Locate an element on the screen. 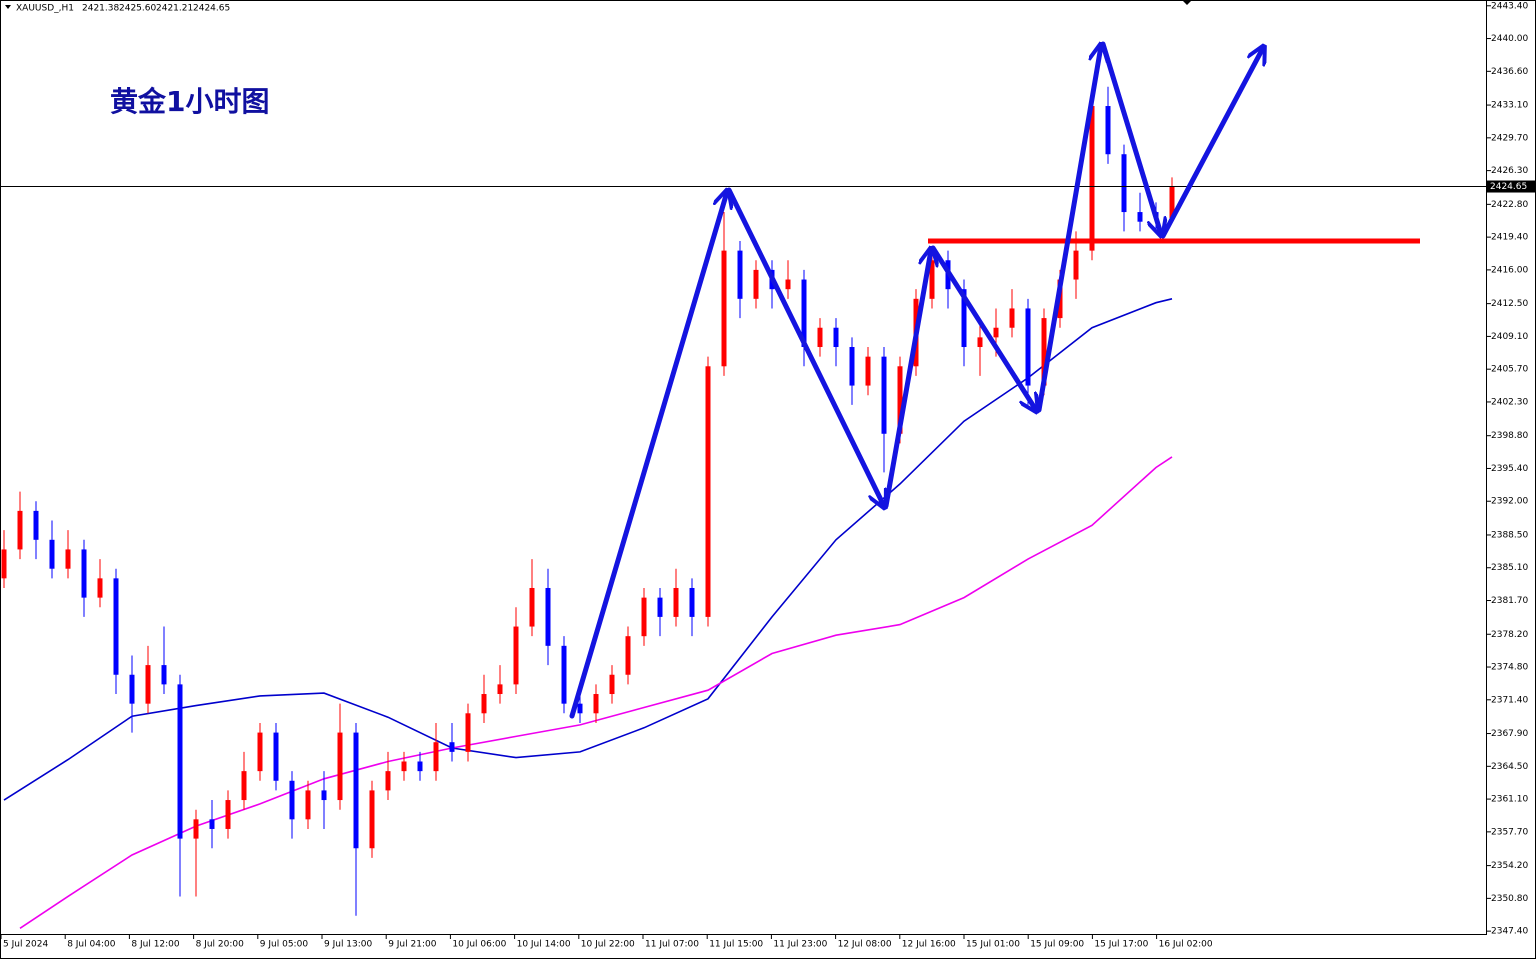 The height and width of the screenshot is (959, 1536). y-tick-label: 2412.50 is located at coordinates (1509, 304).